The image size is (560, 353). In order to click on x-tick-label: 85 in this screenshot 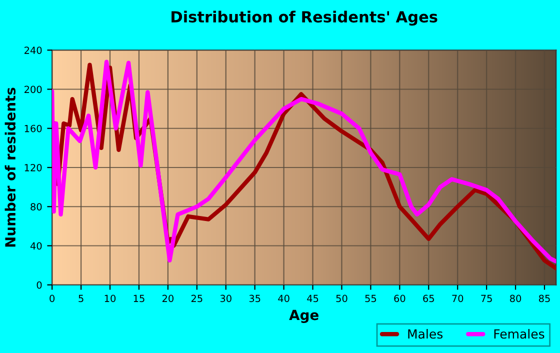, I will do `click(544, 298)`.